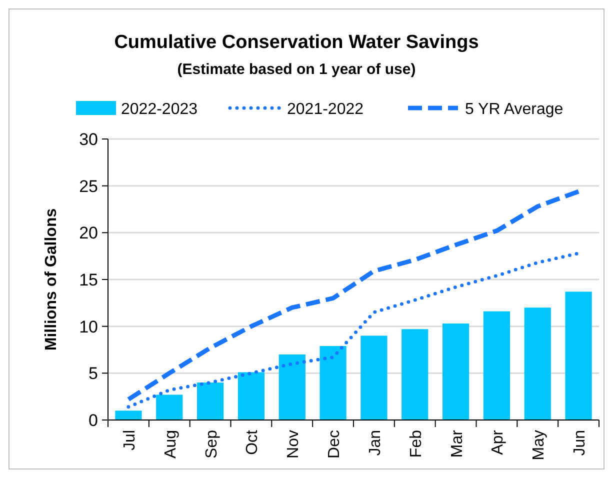 The height and width of the screenshot is (478, 613). What do you see at coordinates (498, 442) in the screenshot?
I see `x-tick-label: Apr` at bounding box center [498, 442].